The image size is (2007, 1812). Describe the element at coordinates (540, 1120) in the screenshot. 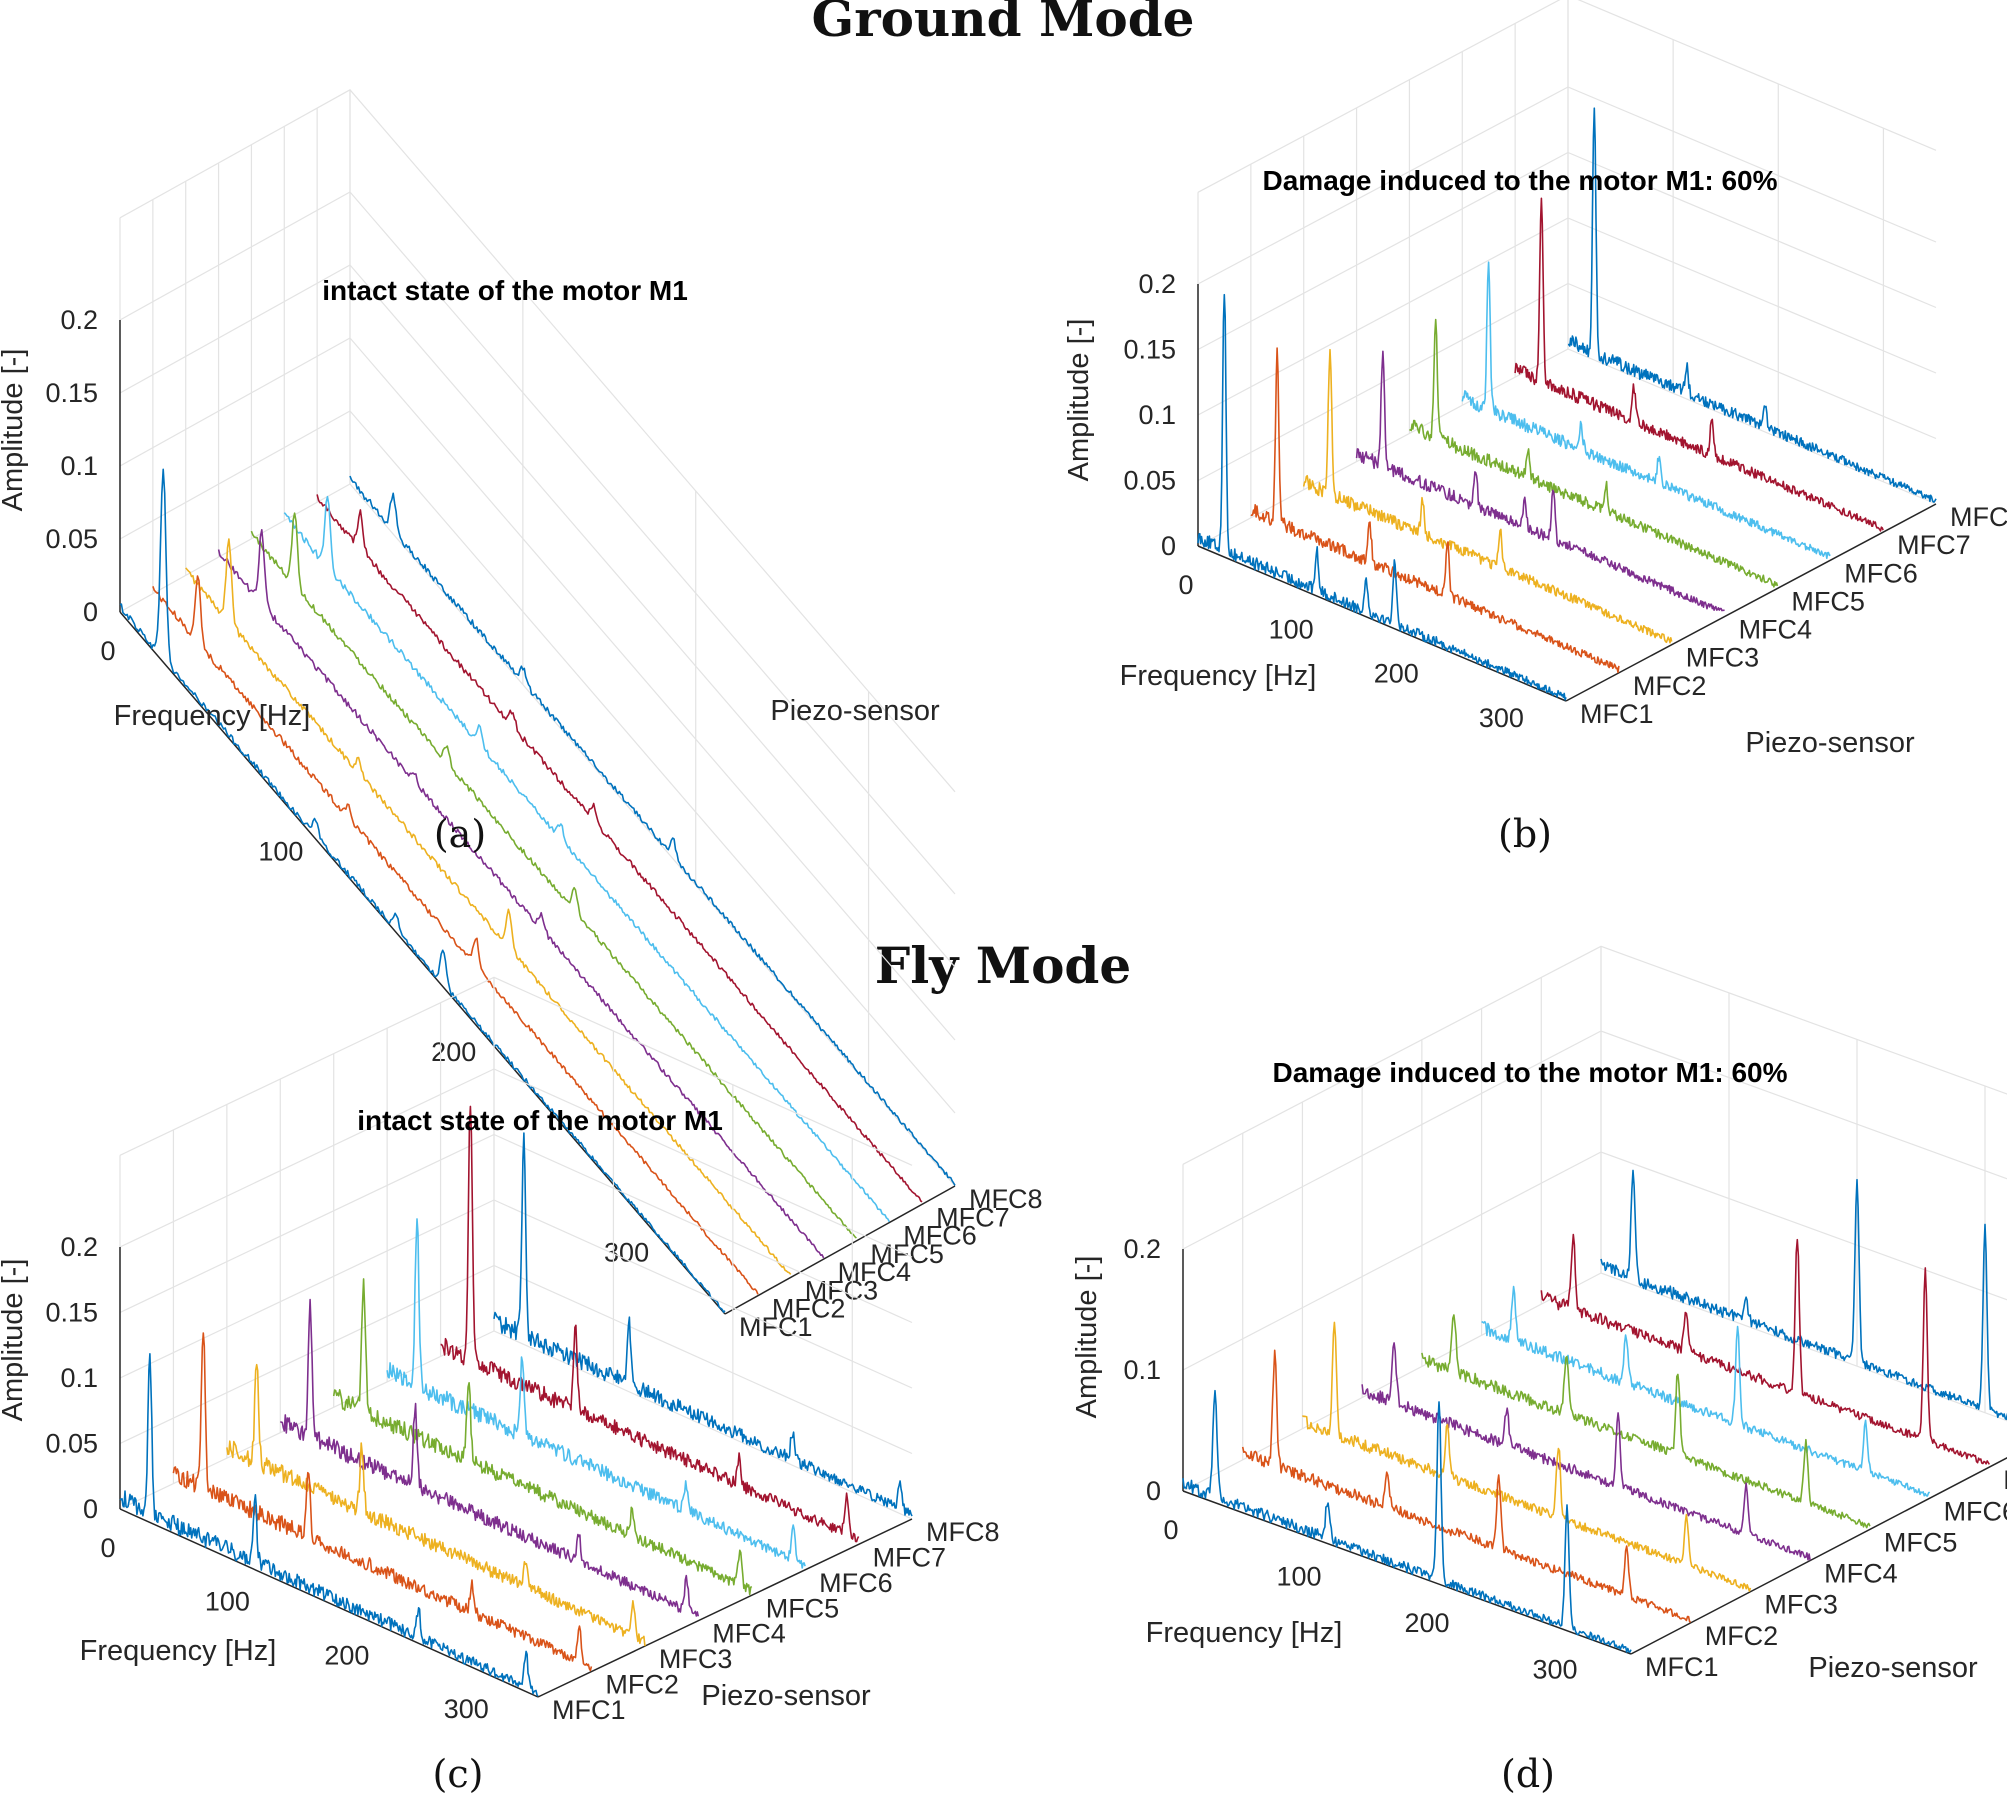

I see `chart-title: intact state of the motor M1` at that location.